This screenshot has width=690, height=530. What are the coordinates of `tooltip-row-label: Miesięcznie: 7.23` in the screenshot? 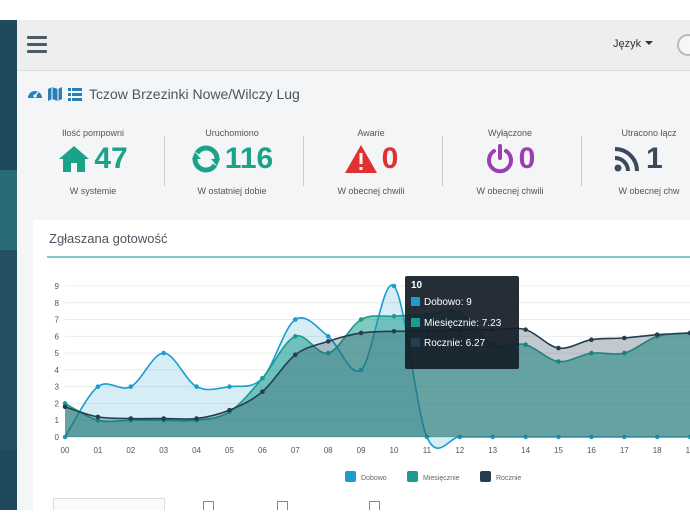 It's located at (463, 323).